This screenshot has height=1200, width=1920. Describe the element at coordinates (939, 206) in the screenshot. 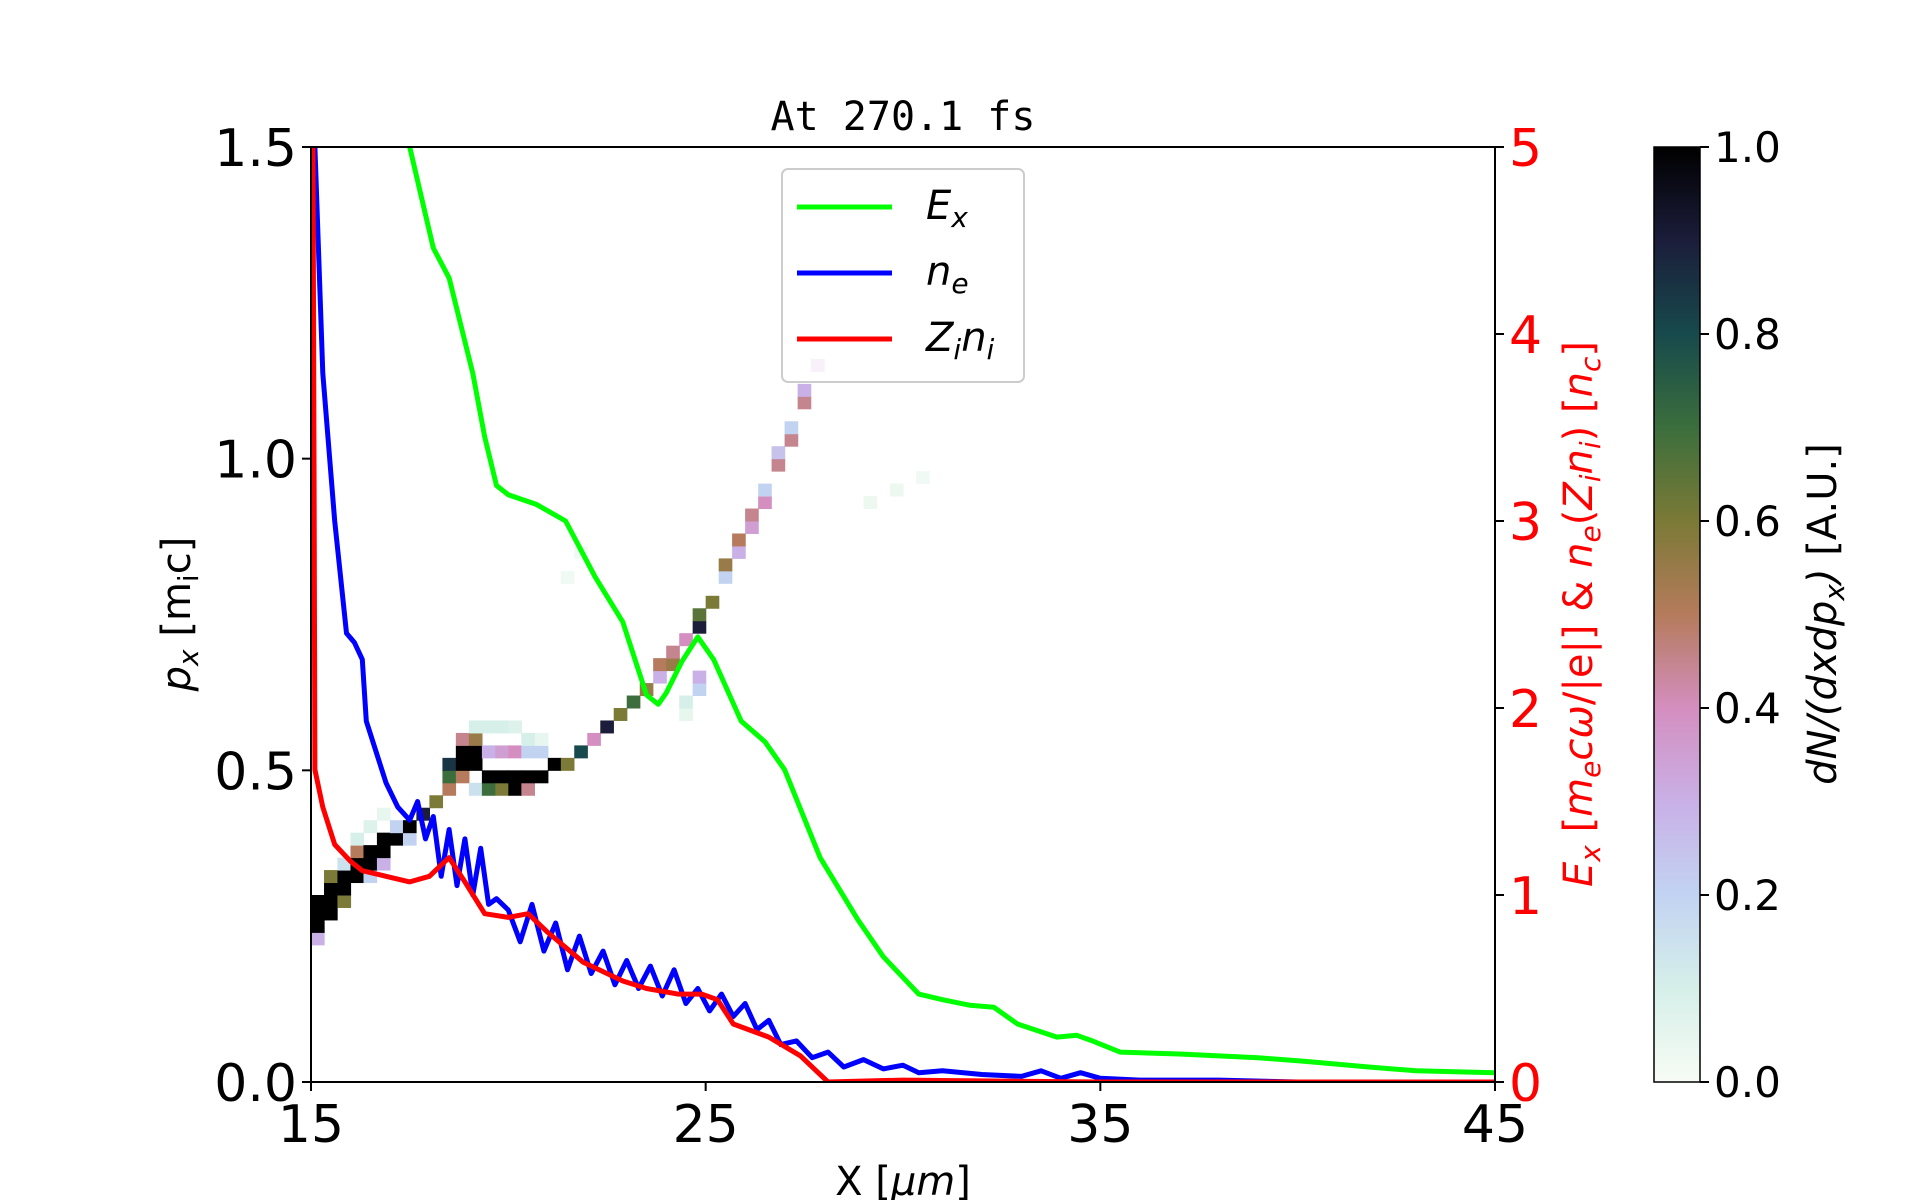

I see `label-segment: E` at that location.